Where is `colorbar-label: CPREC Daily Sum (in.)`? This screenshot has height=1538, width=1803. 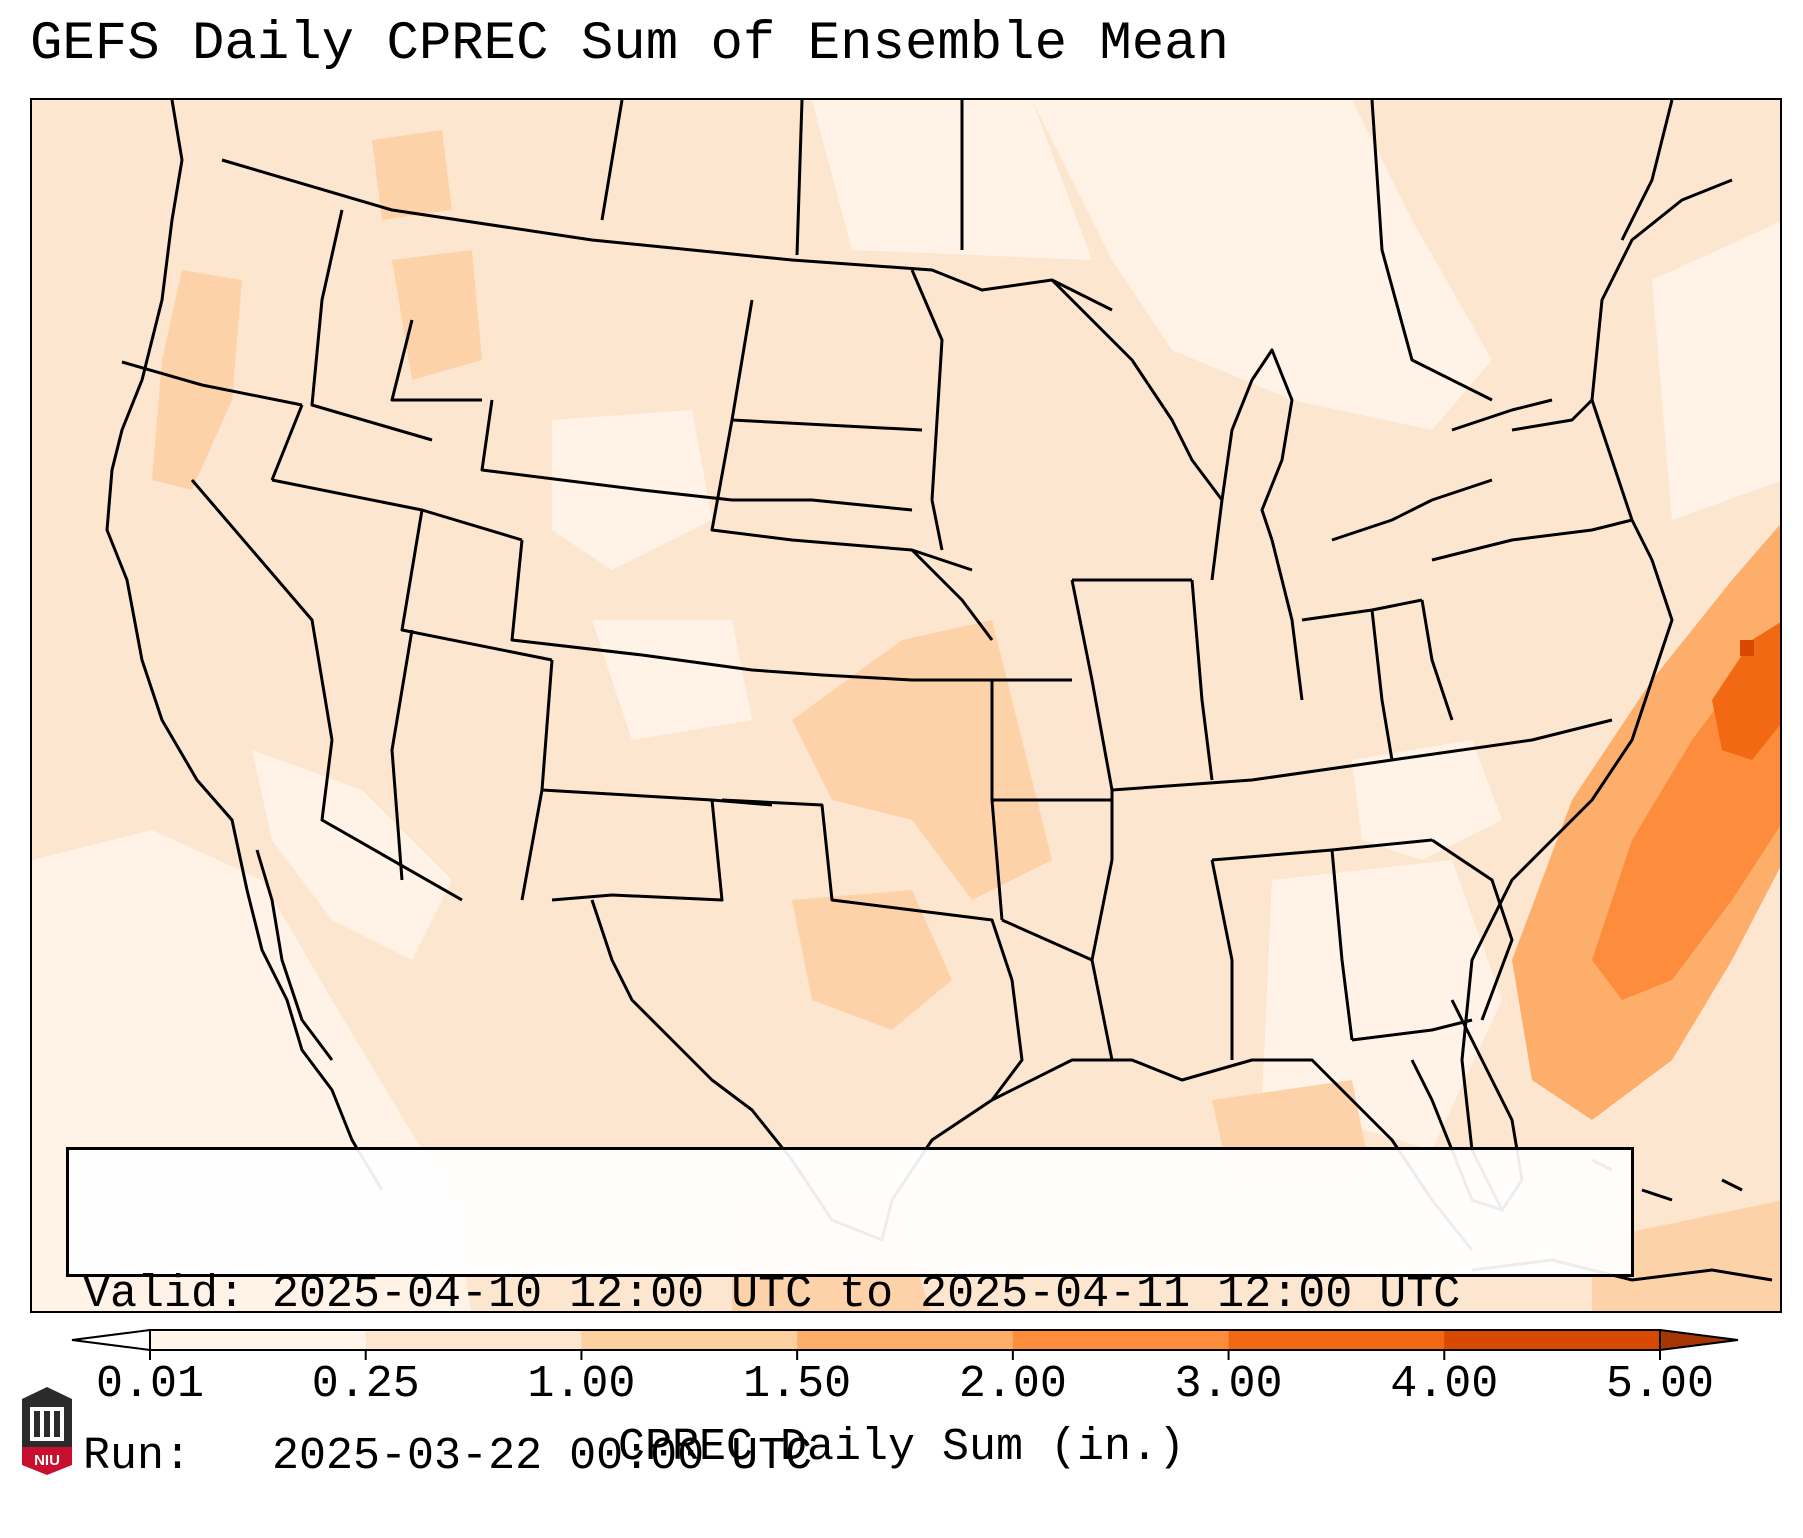 colorbar-label: CPREC Daily Sum (in.) is located at coordinates (901, 1447).